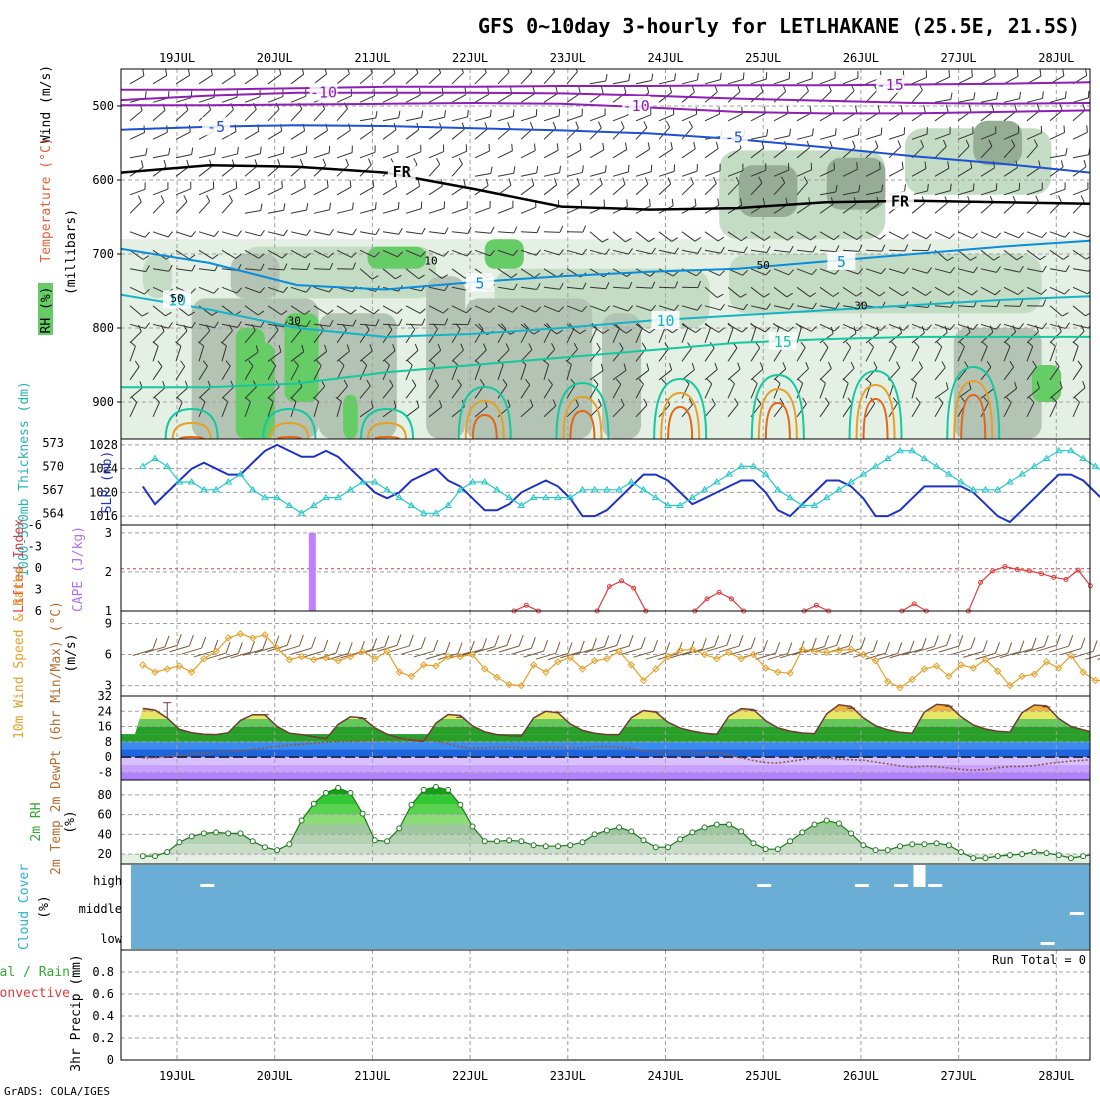 The image size is (1100, 1100). Describe the element at coordinates (38, 590) in the screenshot. I see `lifted-index-tick-label: 3` at that location.